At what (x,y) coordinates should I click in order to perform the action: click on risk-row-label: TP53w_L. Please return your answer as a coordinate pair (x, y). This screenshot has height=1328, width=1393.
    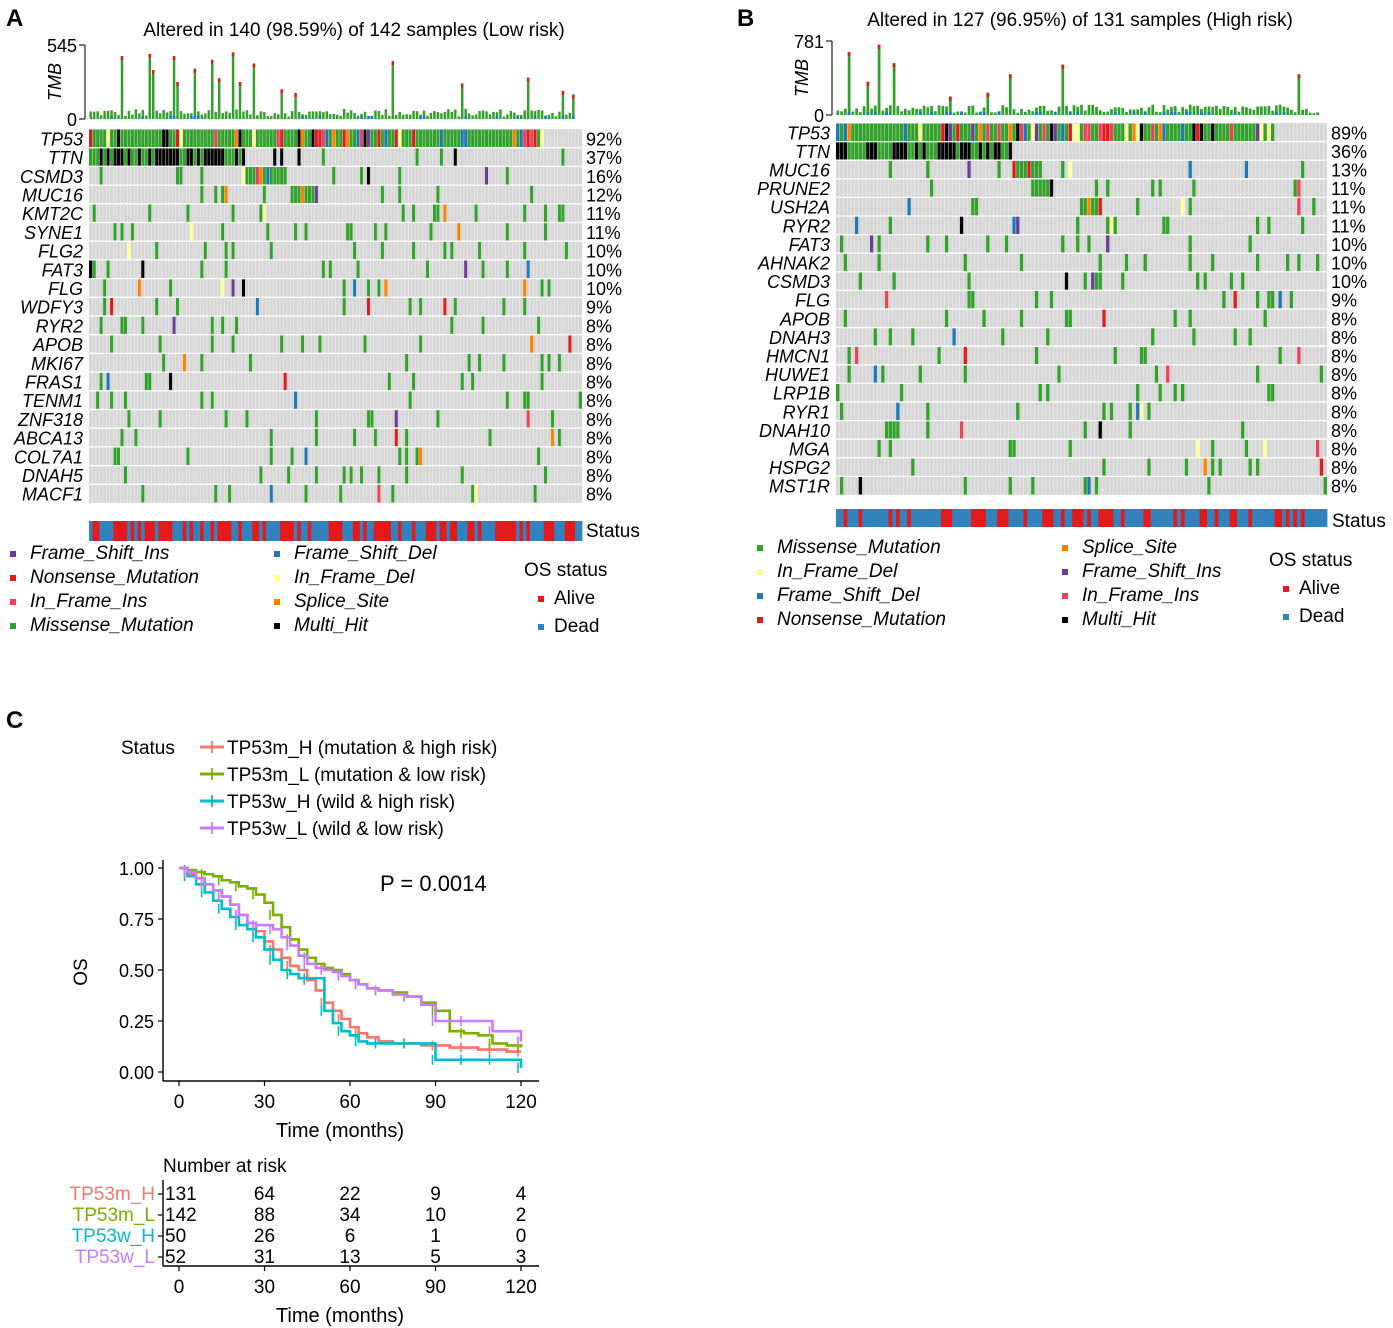
    Looking at the image, I should click on (115, 1257).